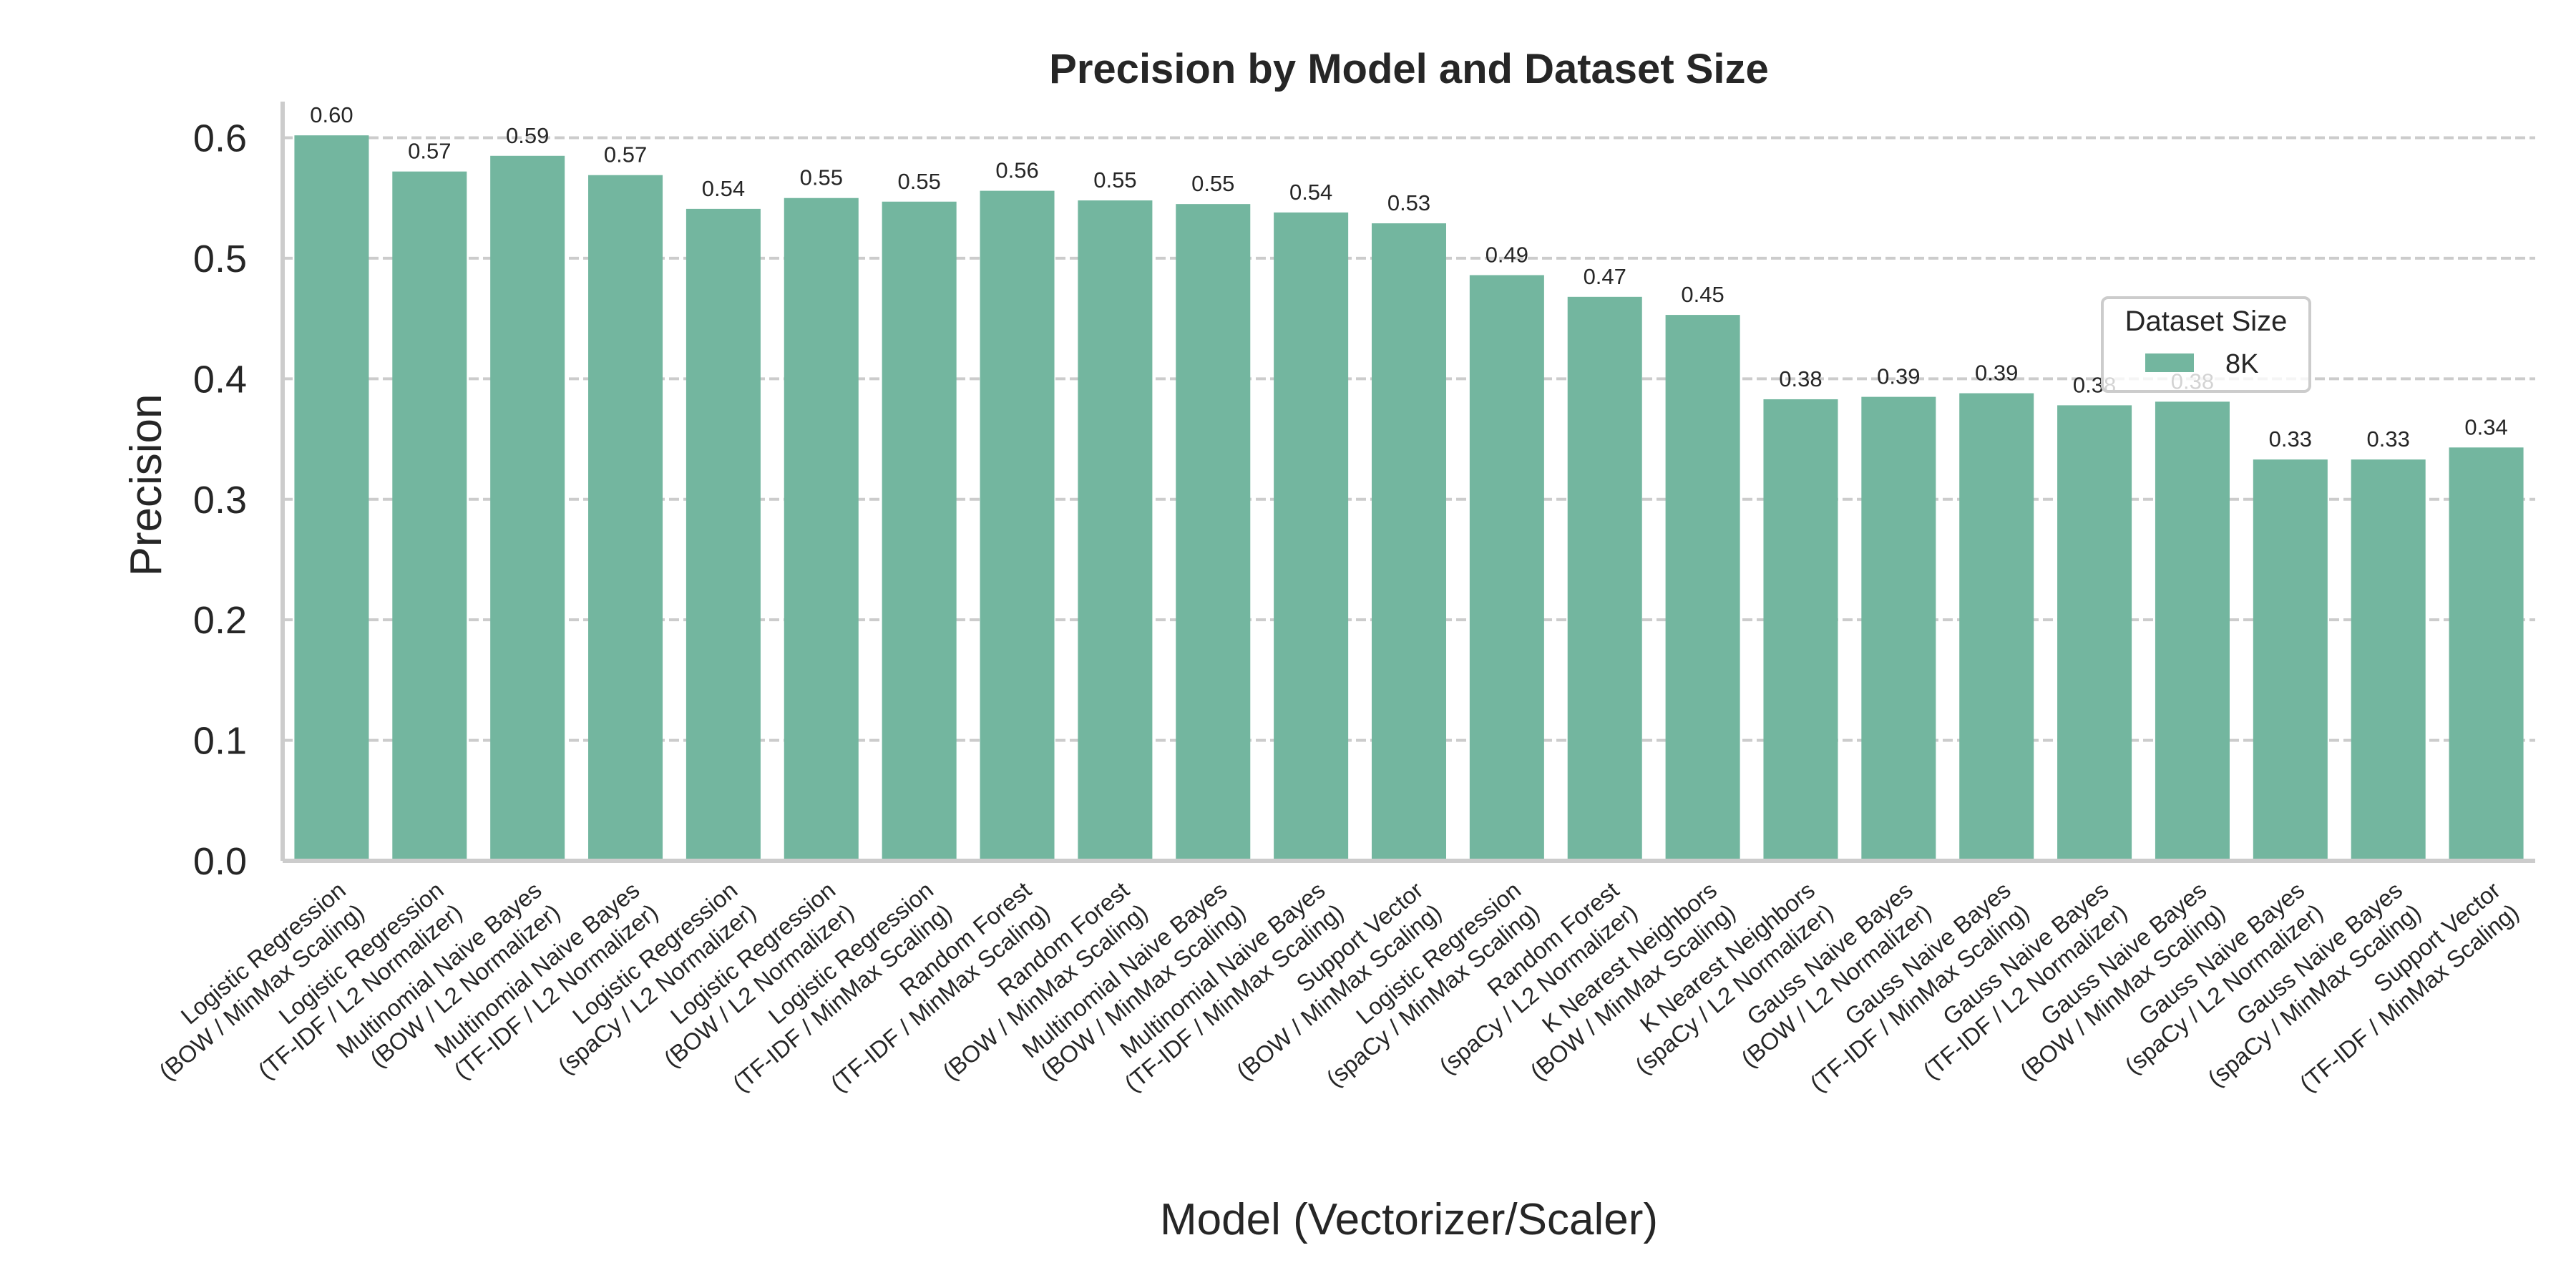 Image resolution: width=2576 pixels, height=1288 pixels. I want to click on bar-value-label: 0.45, so click(1702, 294).